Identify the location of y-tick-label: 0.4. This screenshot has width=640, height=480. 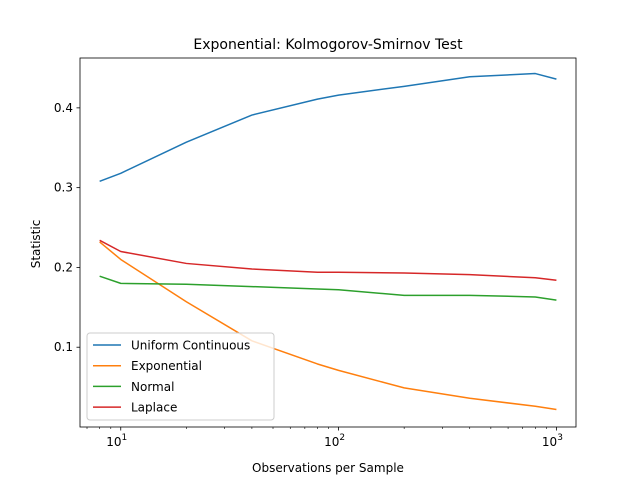
(63, 108).